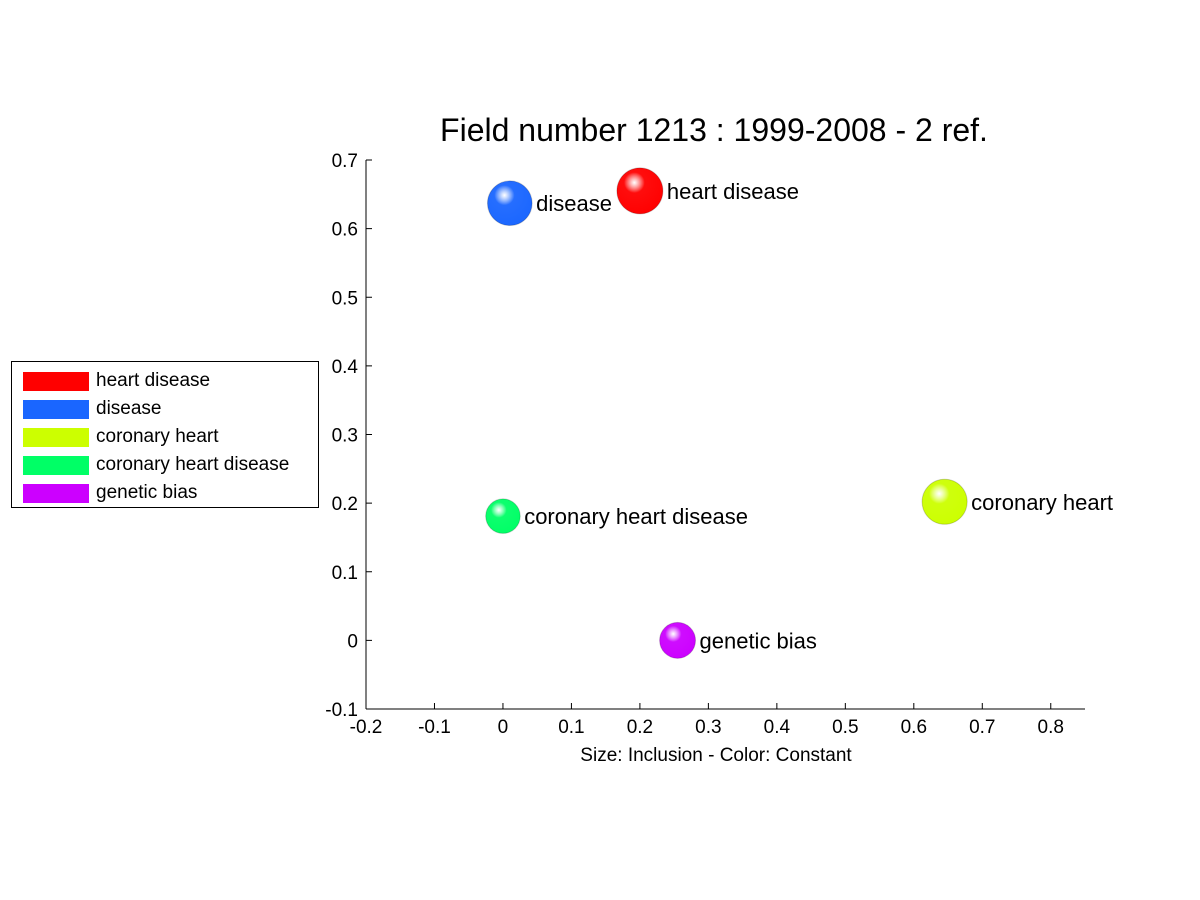 The width and height of the screenshot is (1200, 900). I want to click on y-tick-label: -0.1, so click(341, 710).